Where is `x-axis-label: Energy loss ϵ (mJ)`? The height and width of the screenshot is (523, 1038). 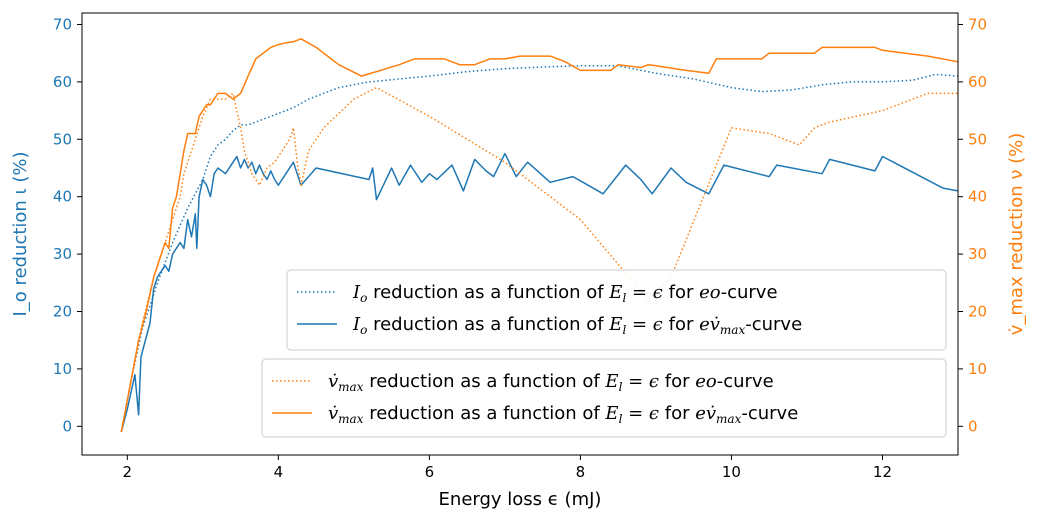
x-axis-label: Energy loss ϵ (mJ) is located at coordinates (520, 499).